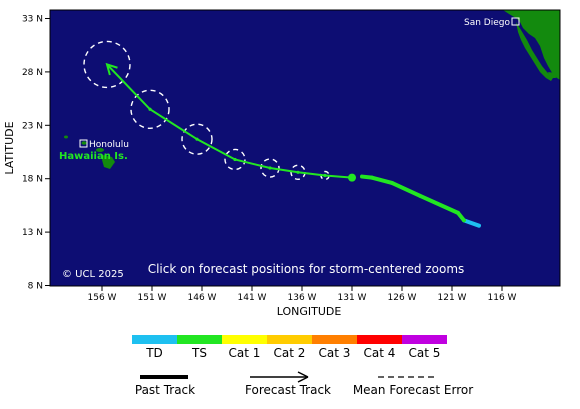 The image size is (580, 409). Describe the element at coordinates (102, 298) in the screenshot. I see `x-tick-label: 156 W` at that location.